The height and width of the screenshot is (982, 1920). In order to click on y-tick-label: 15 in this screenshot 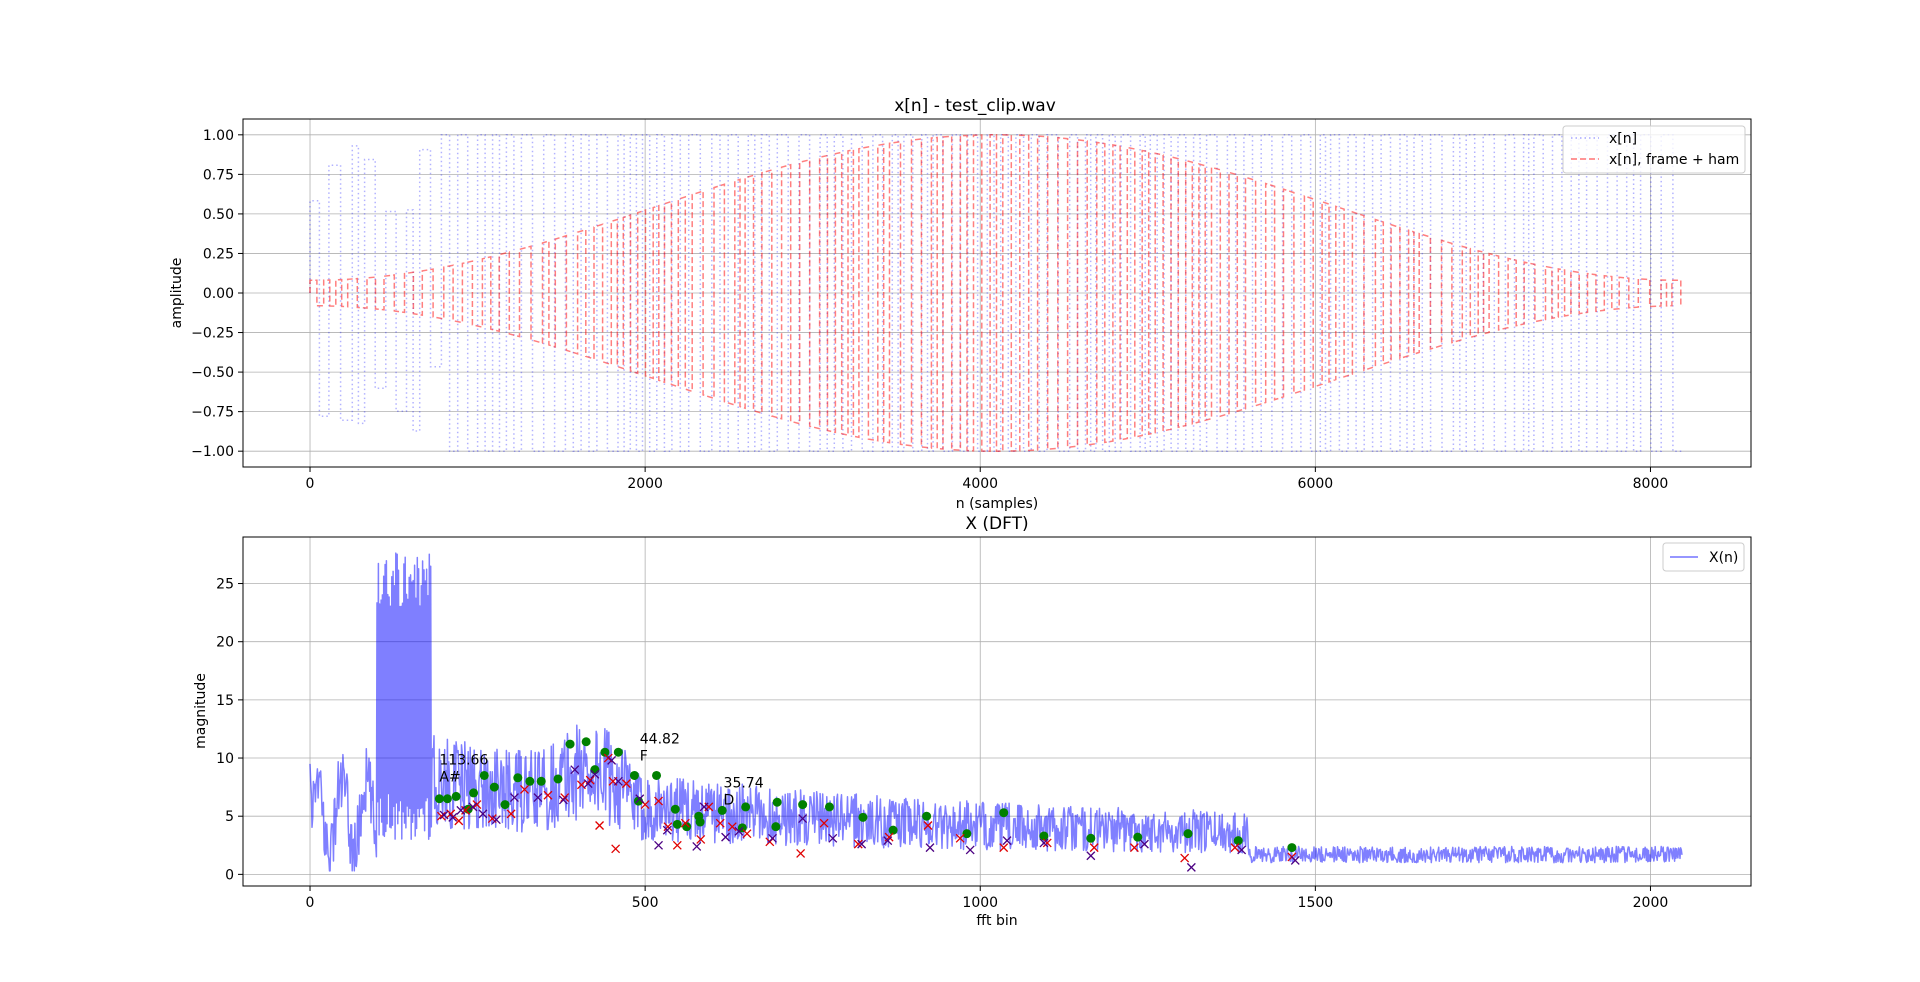, I will do `click(225, 701)`.